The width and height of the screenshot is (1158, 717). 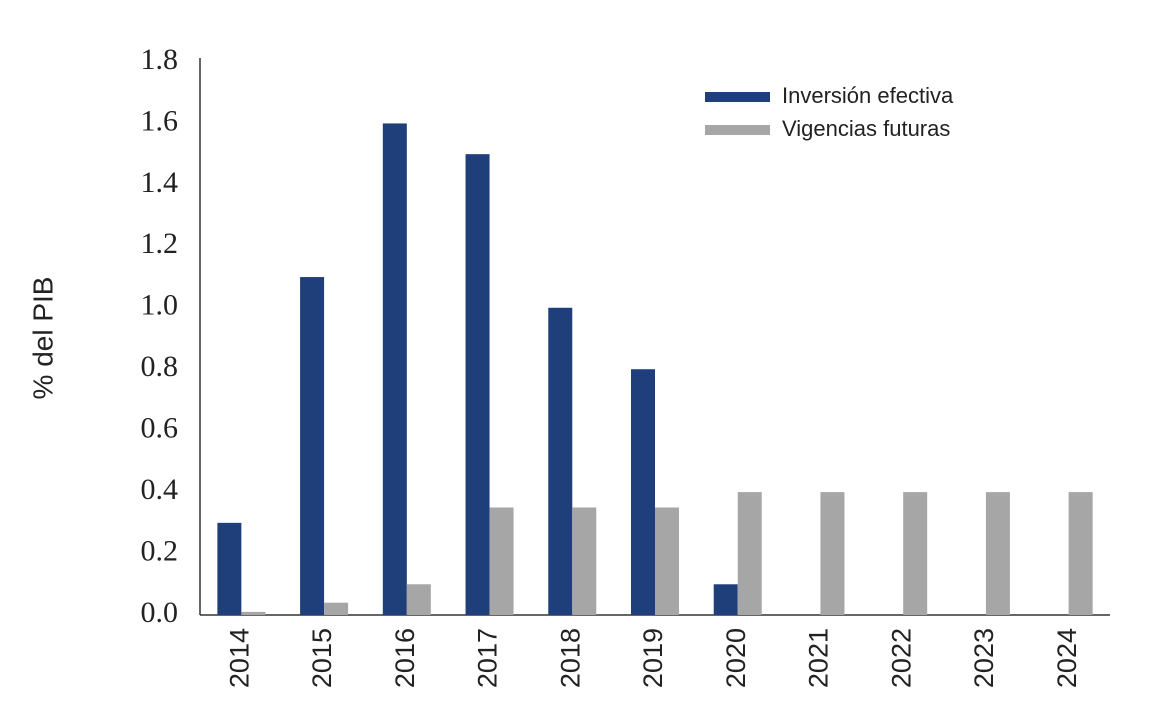 I want to click on y-tick-label: 1.6, so click(x=160, y=120).